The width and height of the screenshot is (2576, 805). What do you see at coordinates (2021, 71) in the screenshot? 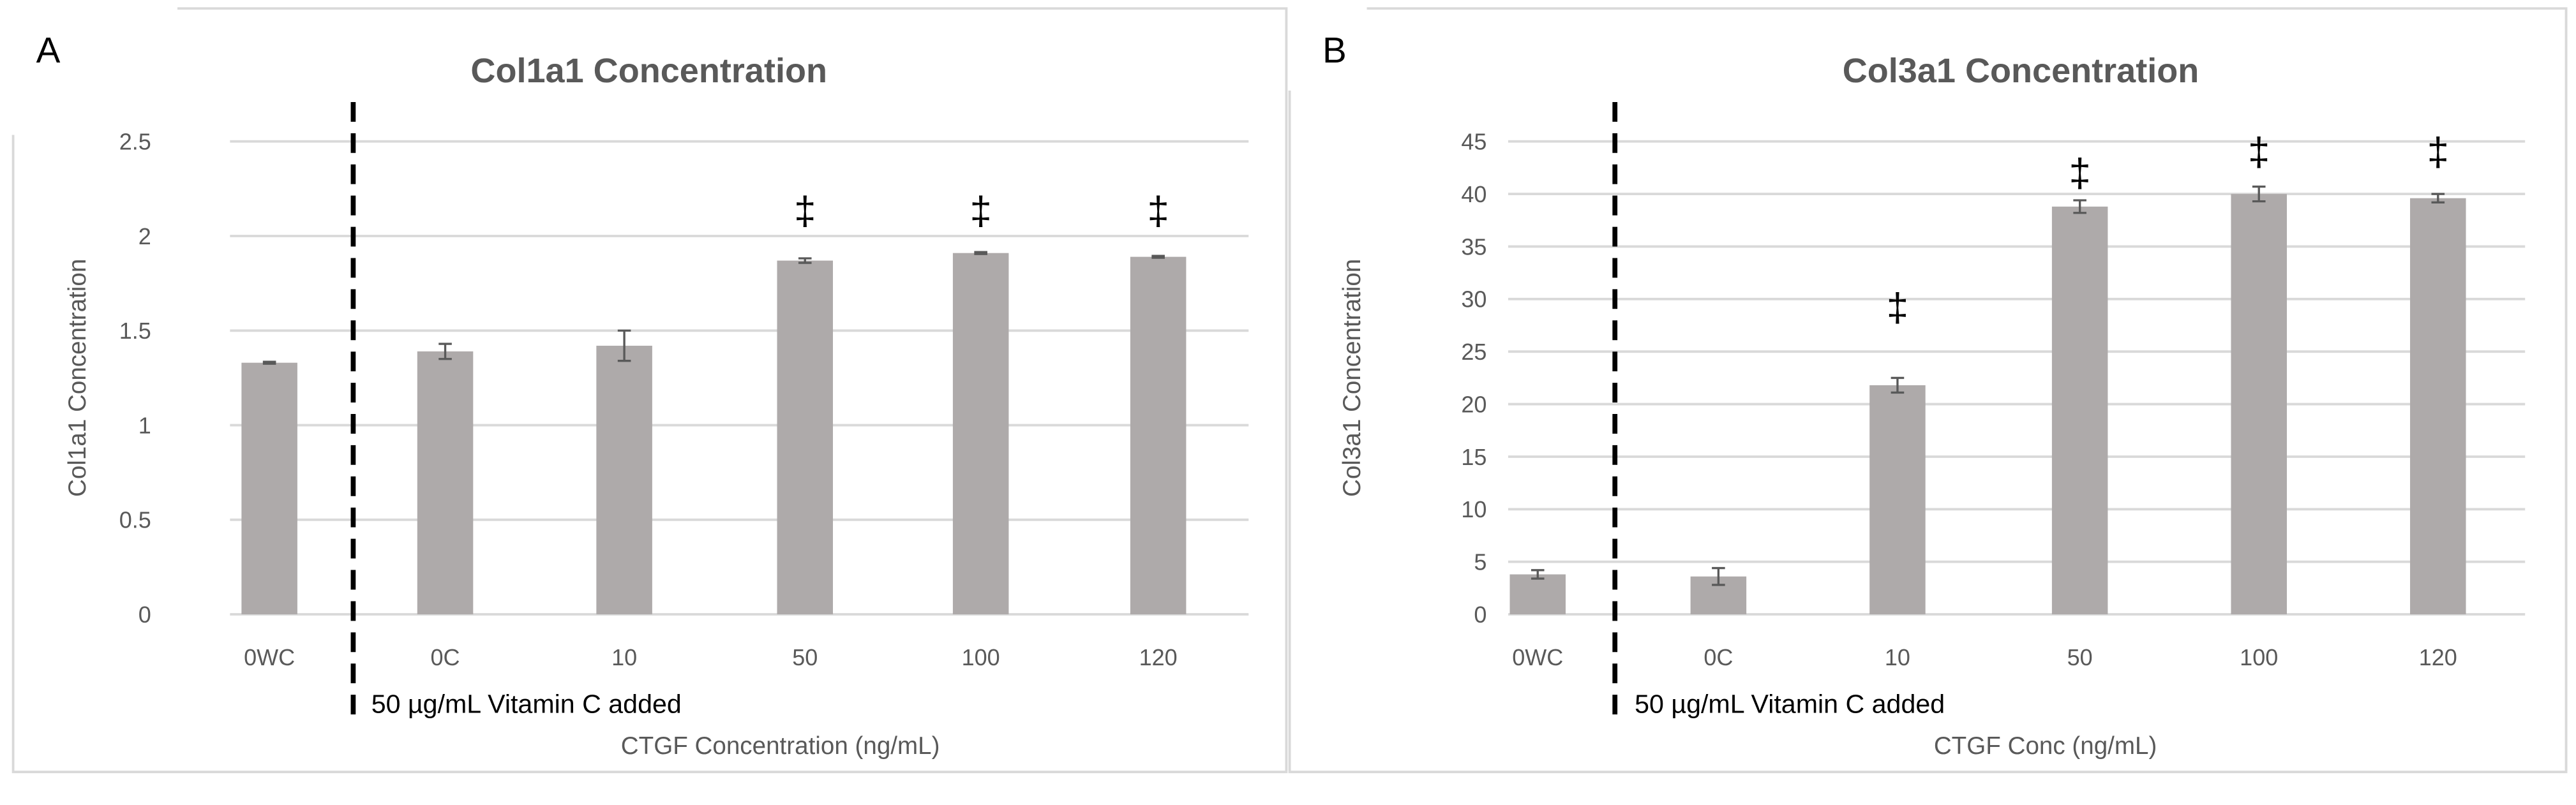
I see `chart-title: Col3a1 Concentration` at bounding box center [2021, 71].